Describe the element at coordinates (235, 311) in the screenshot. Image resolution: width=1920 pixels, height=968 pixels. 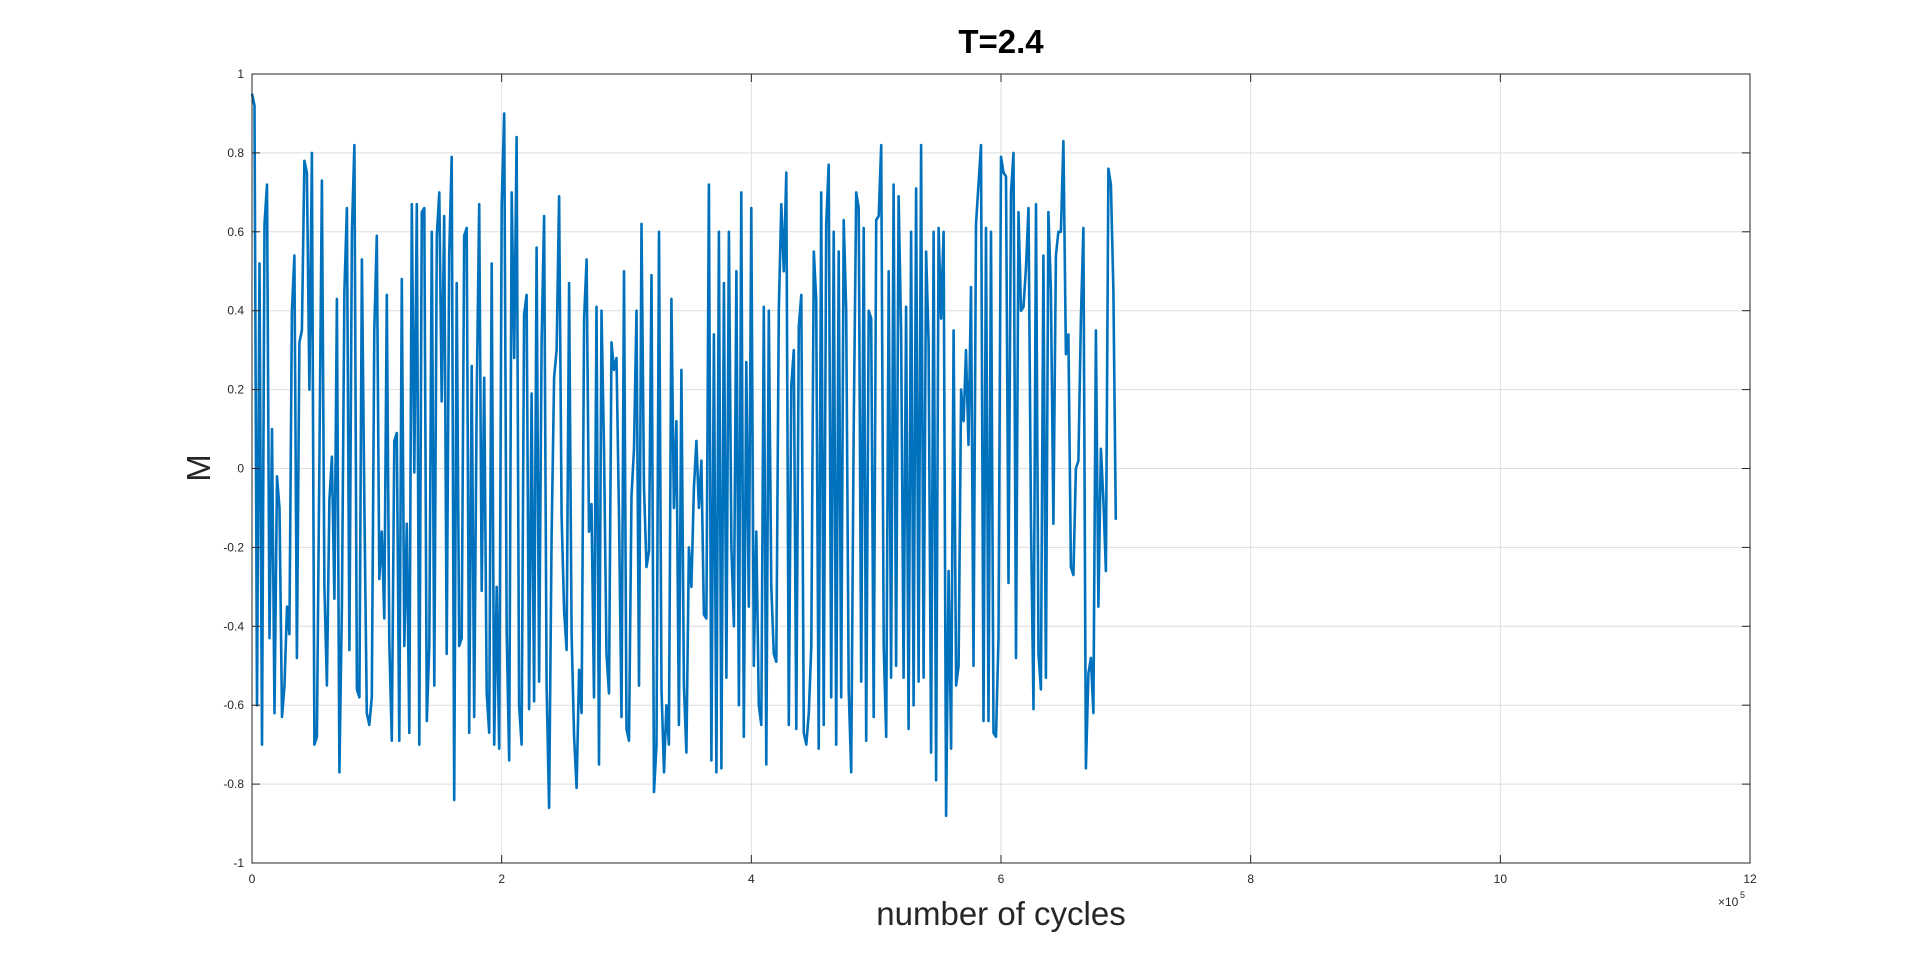
I see `y-tick-label: 0.4` at that location.